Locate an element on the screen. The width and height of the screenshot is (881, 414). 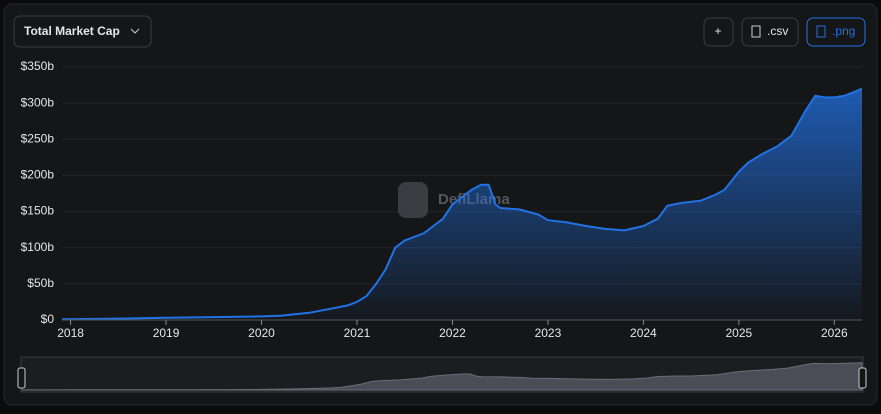
button-label: .png is located at coordinates (843, 31).